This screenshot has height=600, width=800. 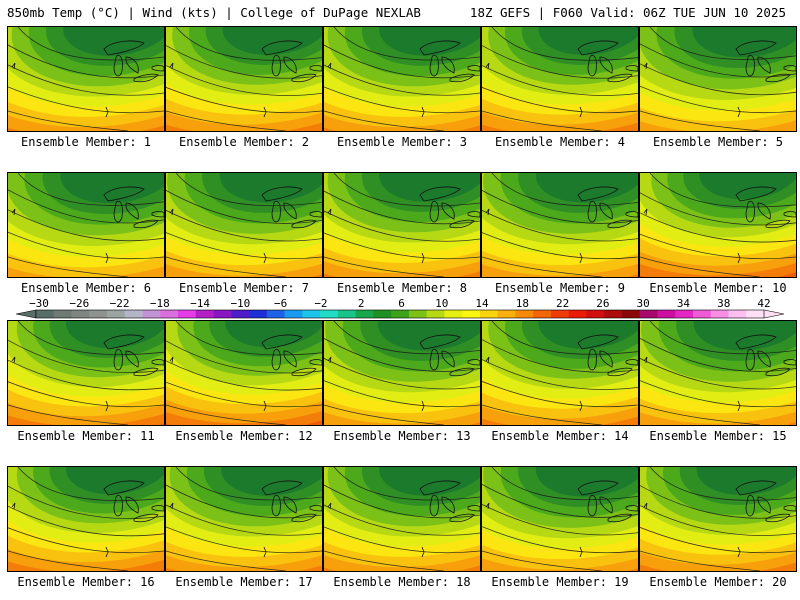 I want to click on colorbar-tick-label: 30, so click(x=643, y=304).